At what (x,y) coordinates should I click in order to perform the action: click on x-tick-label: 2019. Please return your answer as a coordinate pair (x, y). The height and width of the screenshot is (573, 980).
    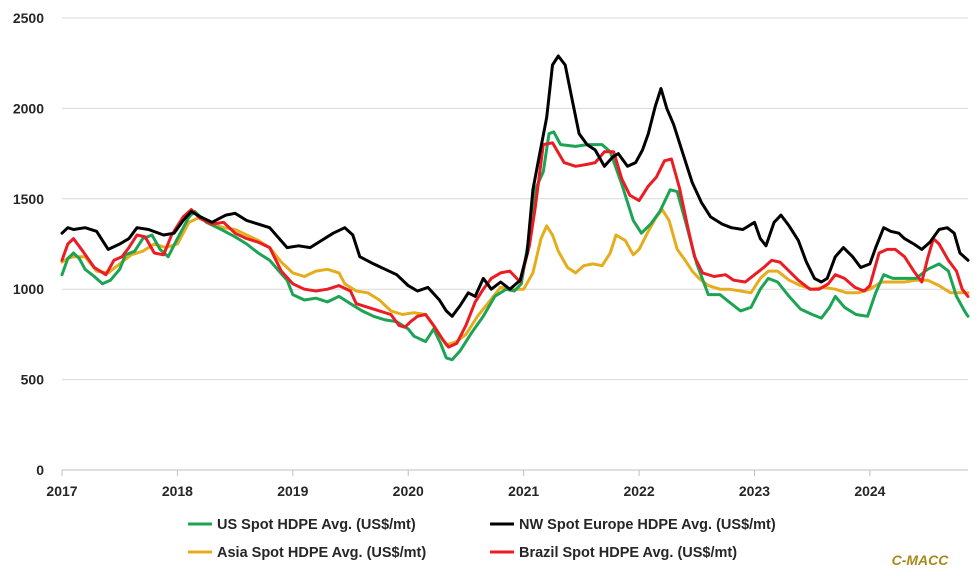
    Looking at the image, I should click on (292, 491).